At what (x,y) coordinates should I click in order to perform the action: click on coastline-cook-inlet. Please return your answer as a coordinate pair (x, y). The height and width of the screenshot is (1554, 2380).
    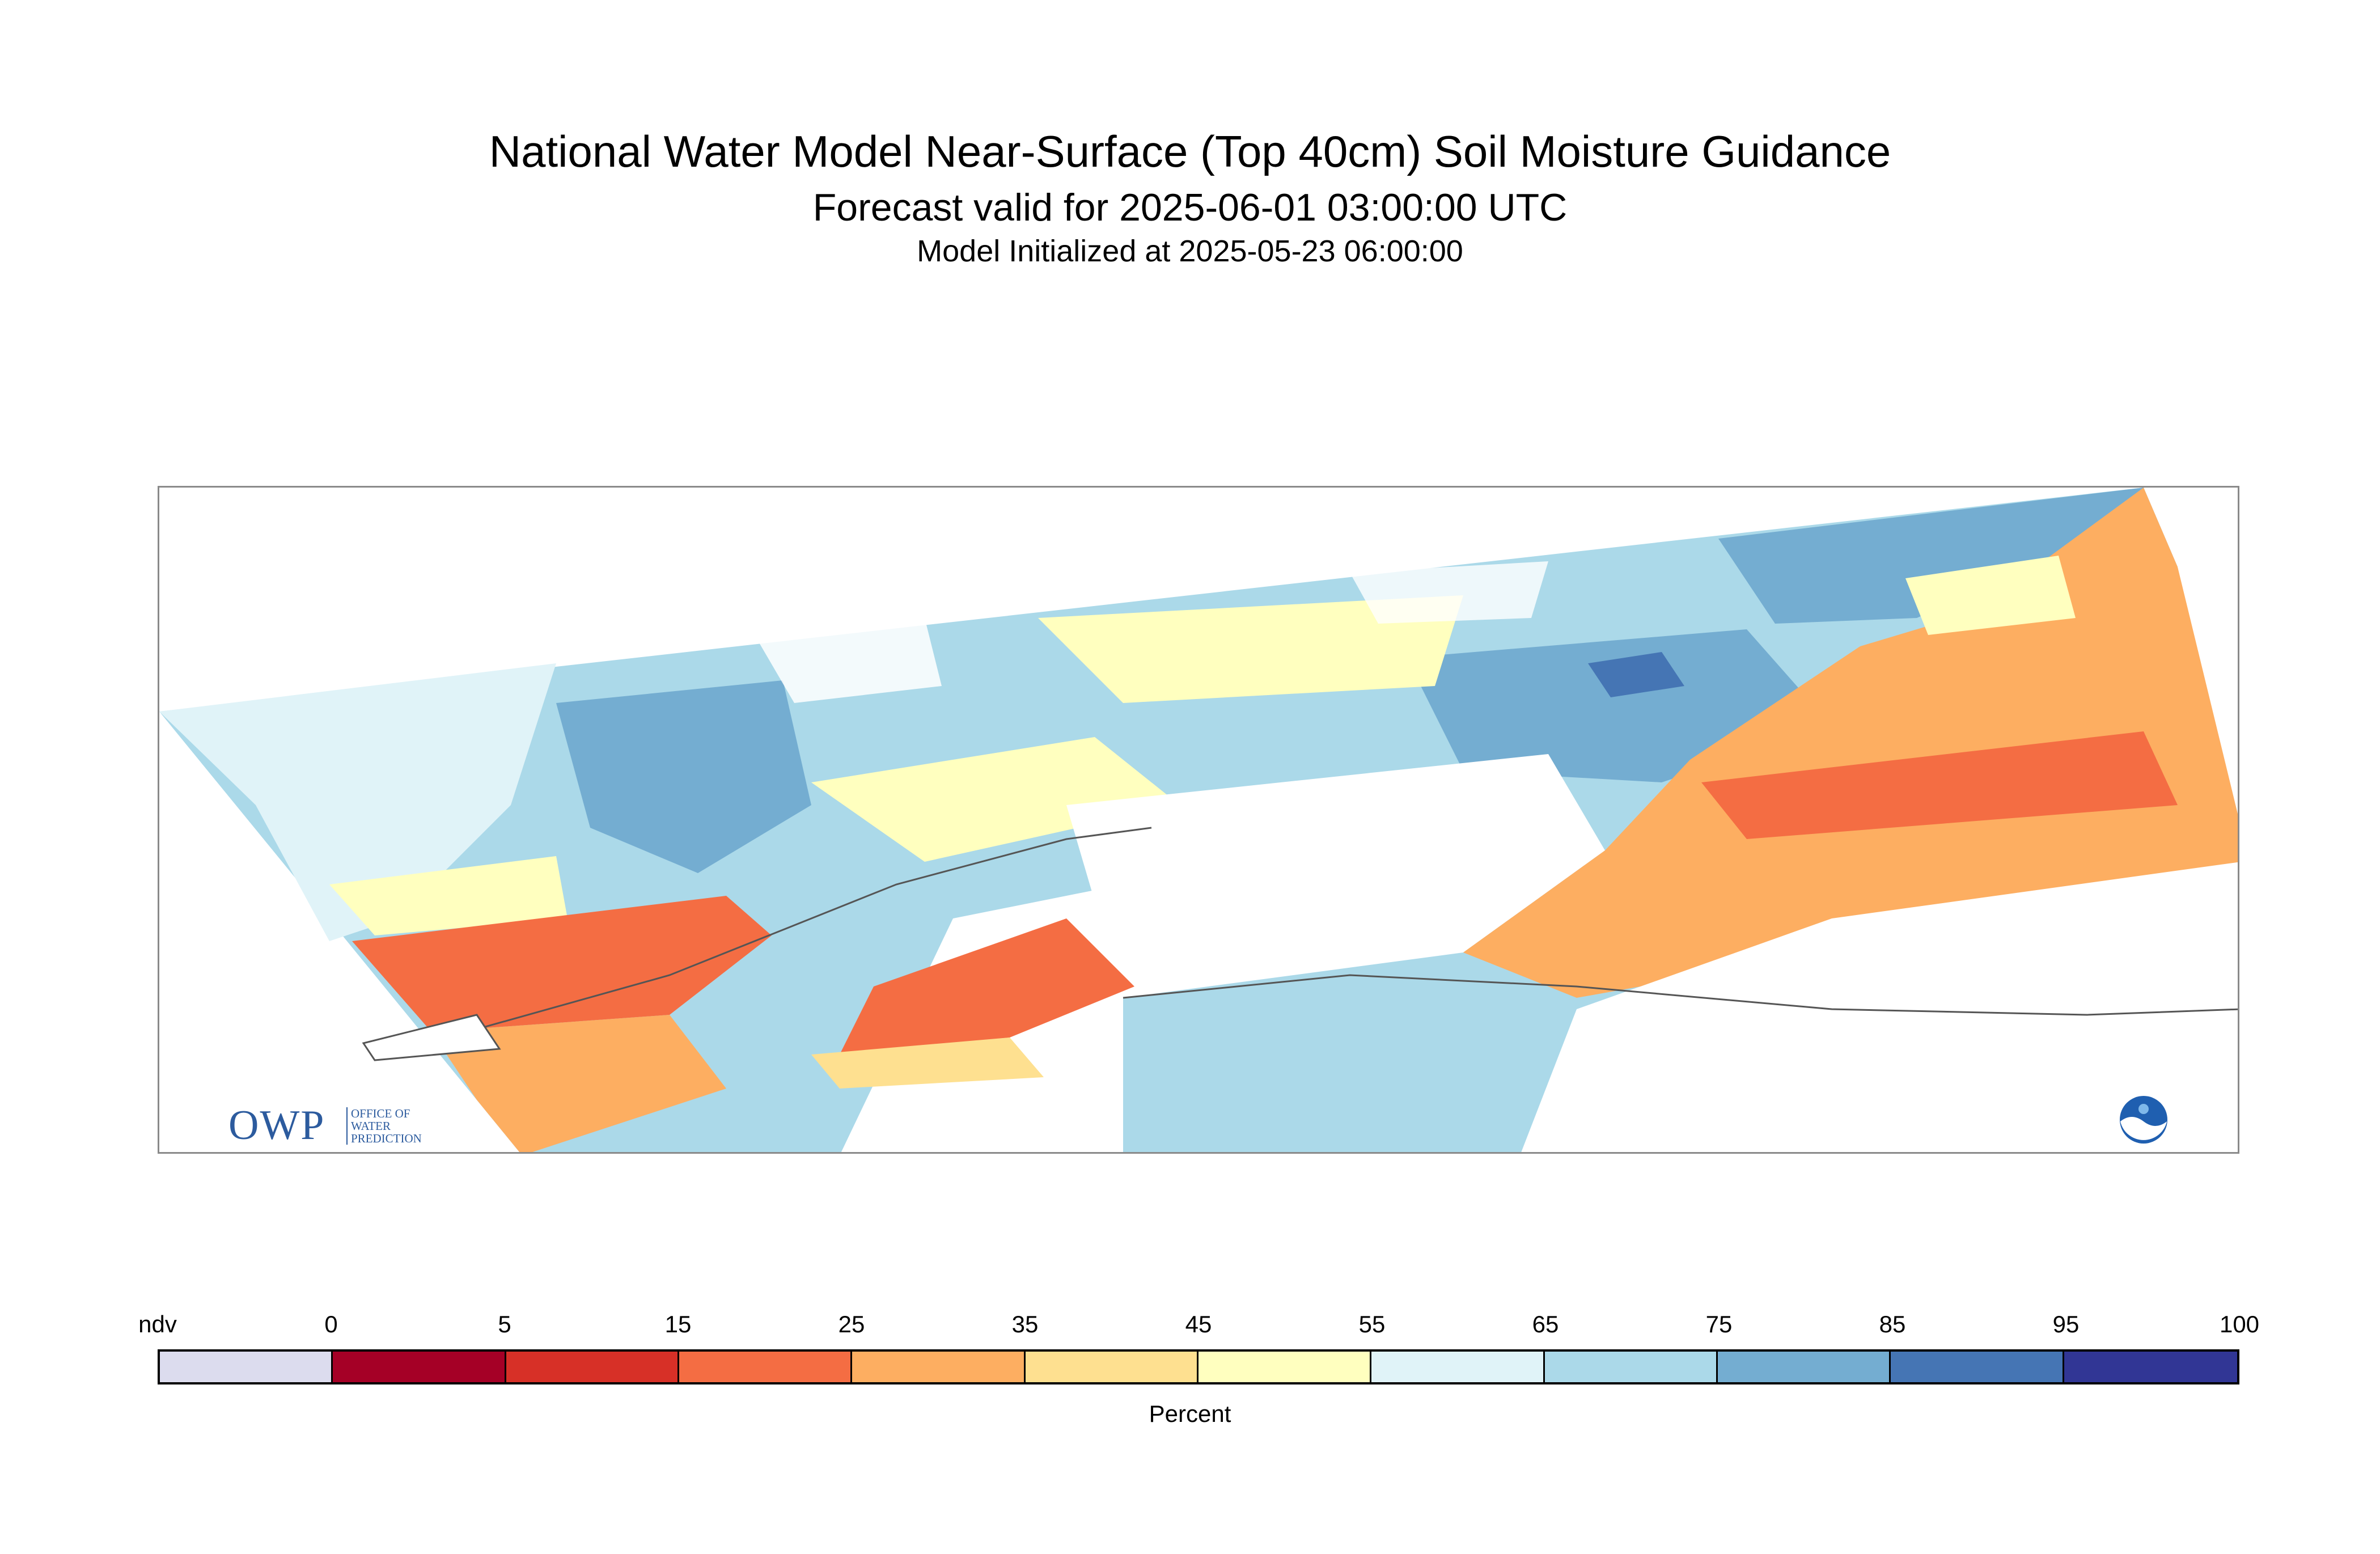
    Looking at the image, I should click on (769, 942).